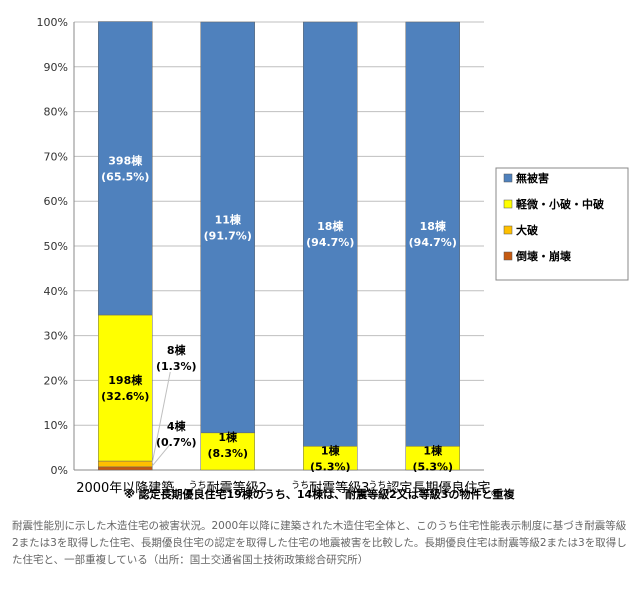 Image resolution: width=640 pixels, height=592 pixels. What do you see at coordinates (59, 470) in the screenshot?
I see `y-tick-label: 0%` at bounding box center [59, 470].